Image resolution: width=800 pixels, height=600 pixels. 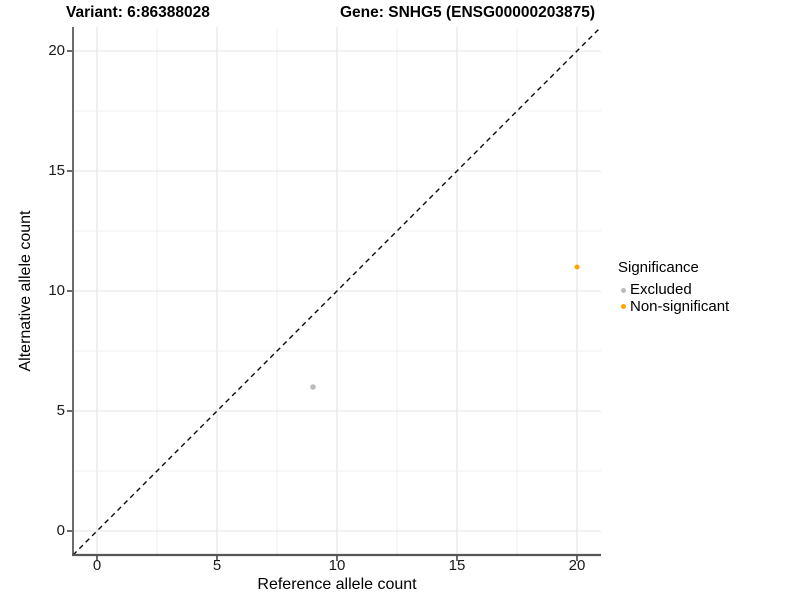 What do you see at coordinates (623, 307) in the screenshot?
I see `non-significant-point-icon` at bounding box center [623, 307].